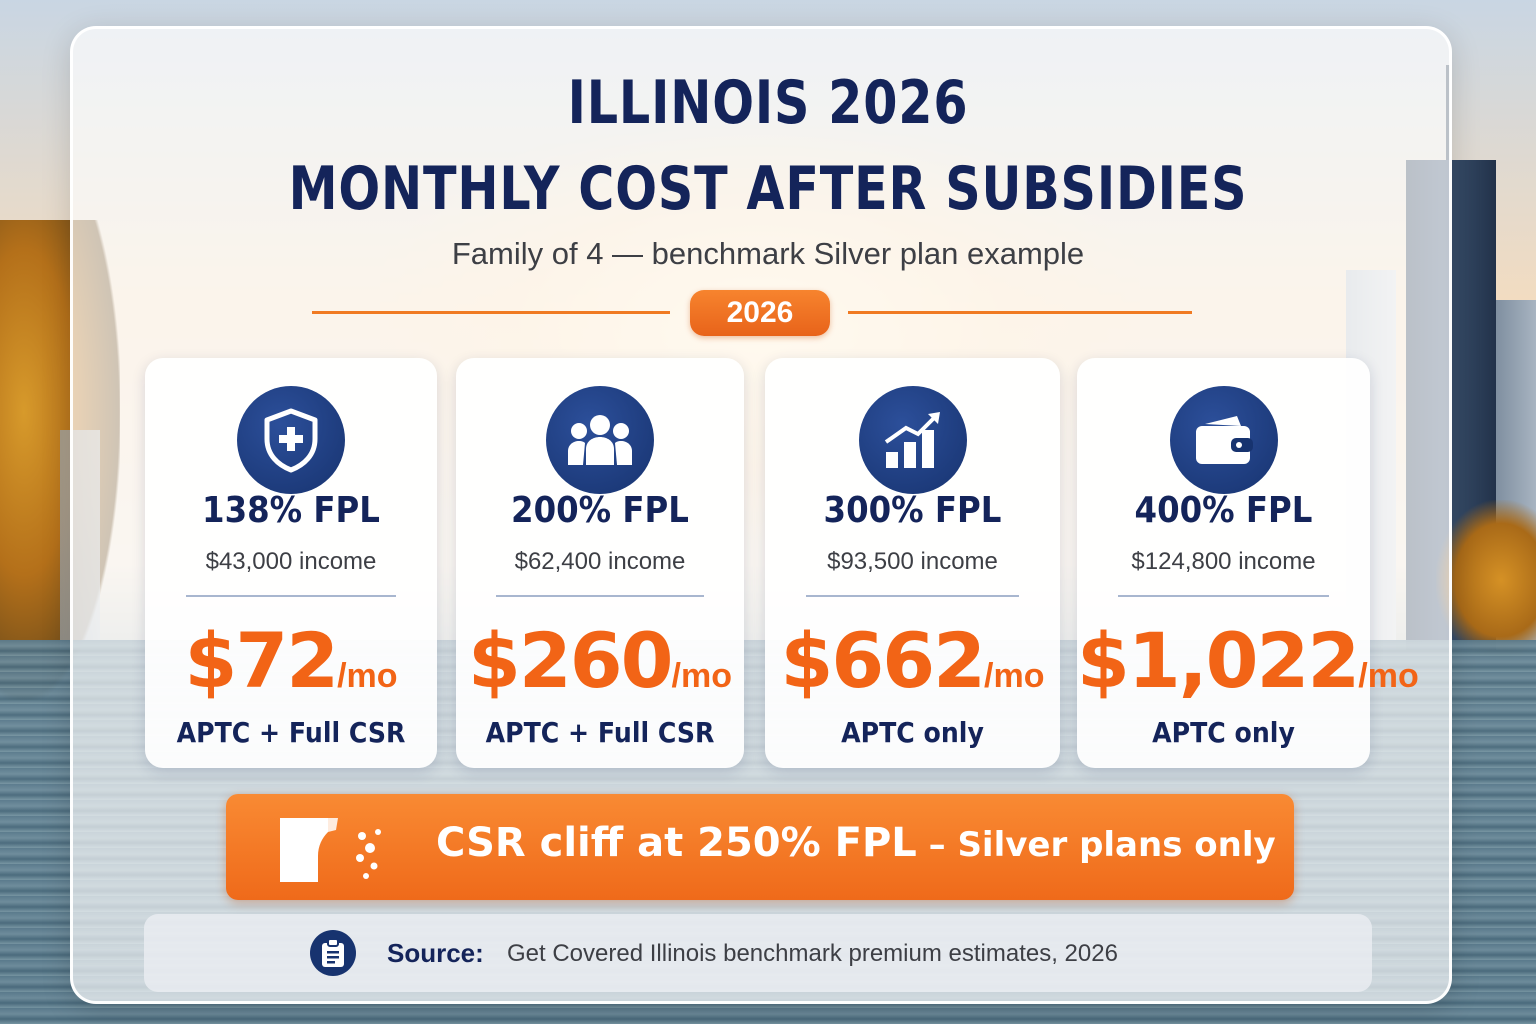  What do you see at coordinates (333, 953) in the screenshot?
I see `clipboard-icon` at bounding box center [333, 953].